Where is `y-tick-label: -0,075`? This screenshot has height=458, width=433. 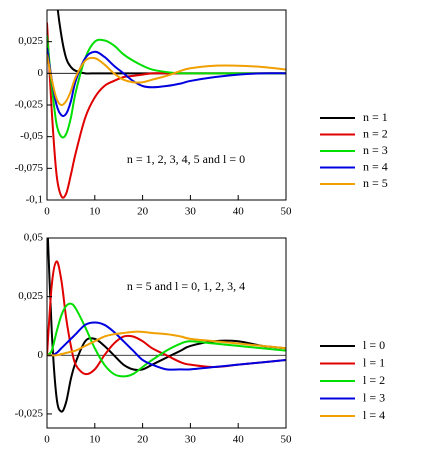
y-tick-label: -0,075 is located at coordinates (29, 168).